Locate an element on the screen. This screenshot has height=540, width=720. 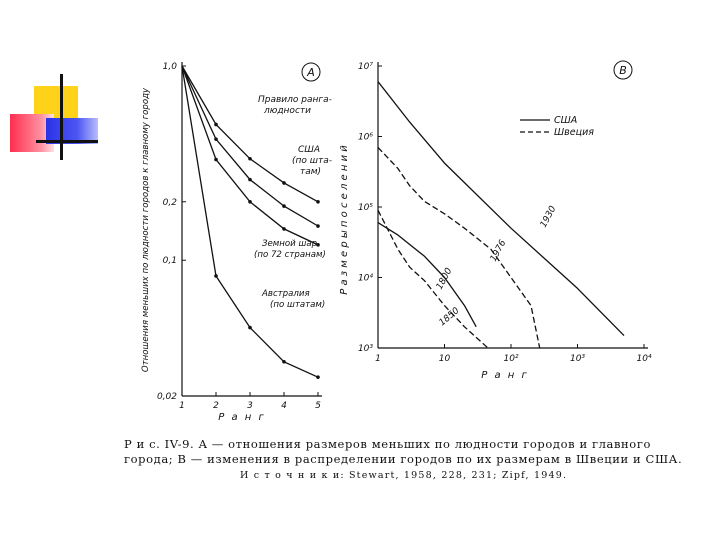
panel-b-legend: США Швеция is located at coordinates (557, 126).